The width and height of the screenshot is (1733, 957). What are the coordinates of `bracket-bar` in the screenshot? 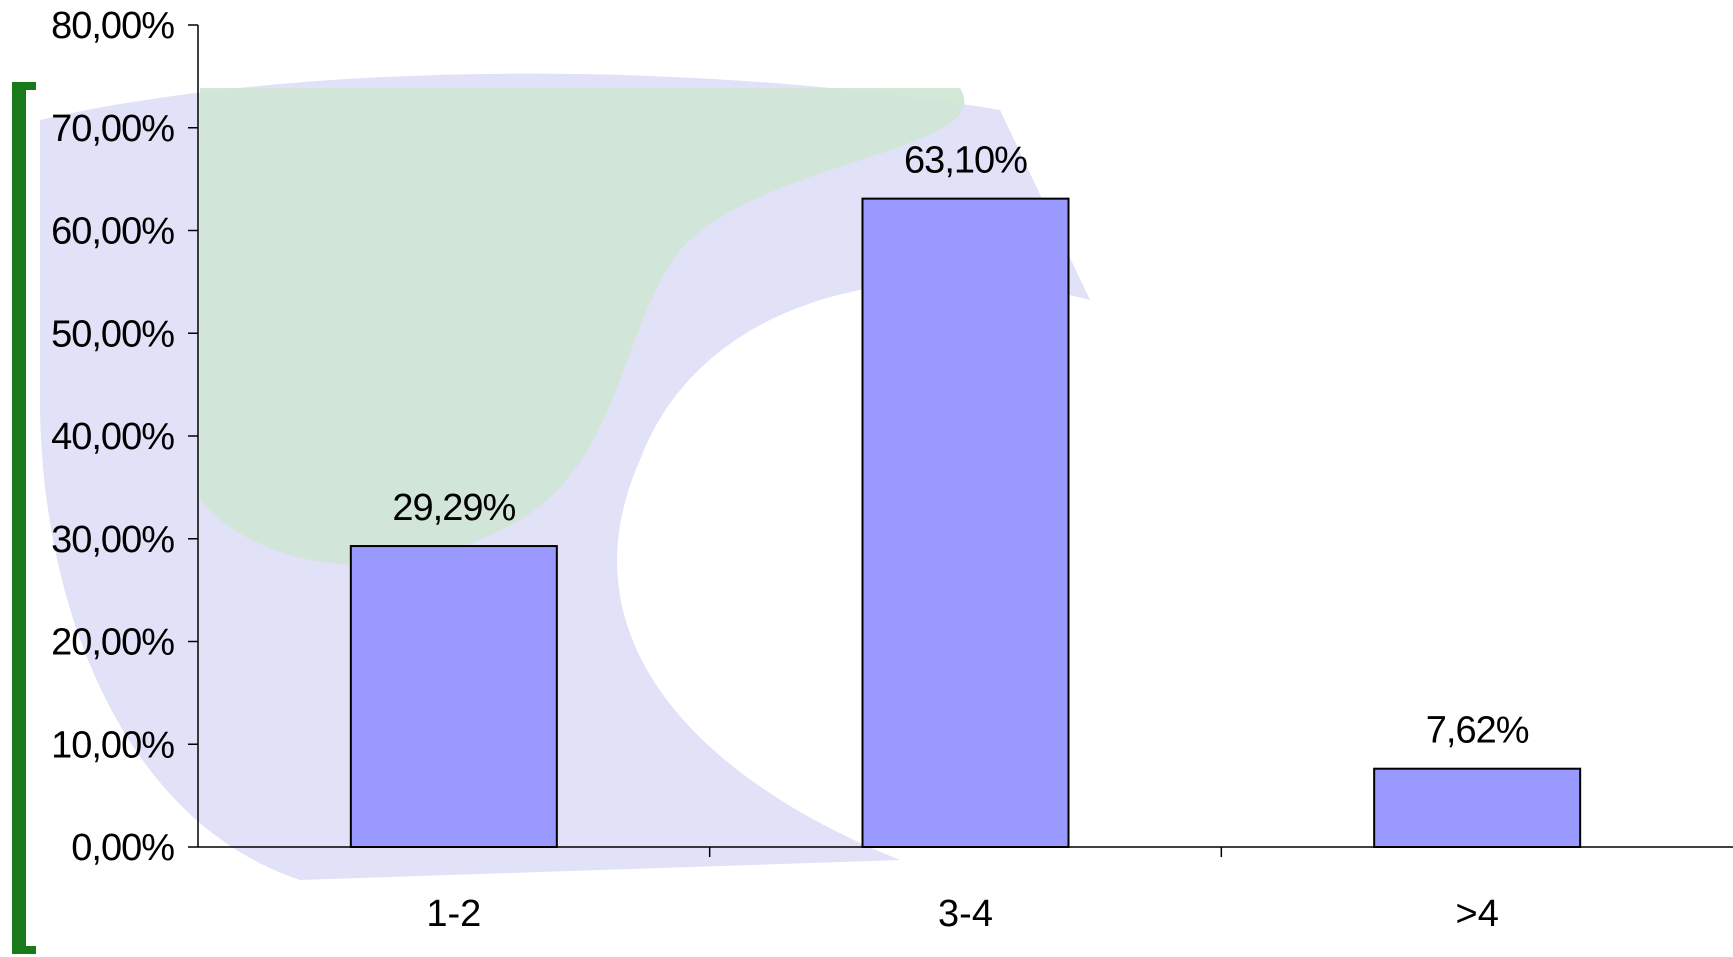 It's located at (19, 518).